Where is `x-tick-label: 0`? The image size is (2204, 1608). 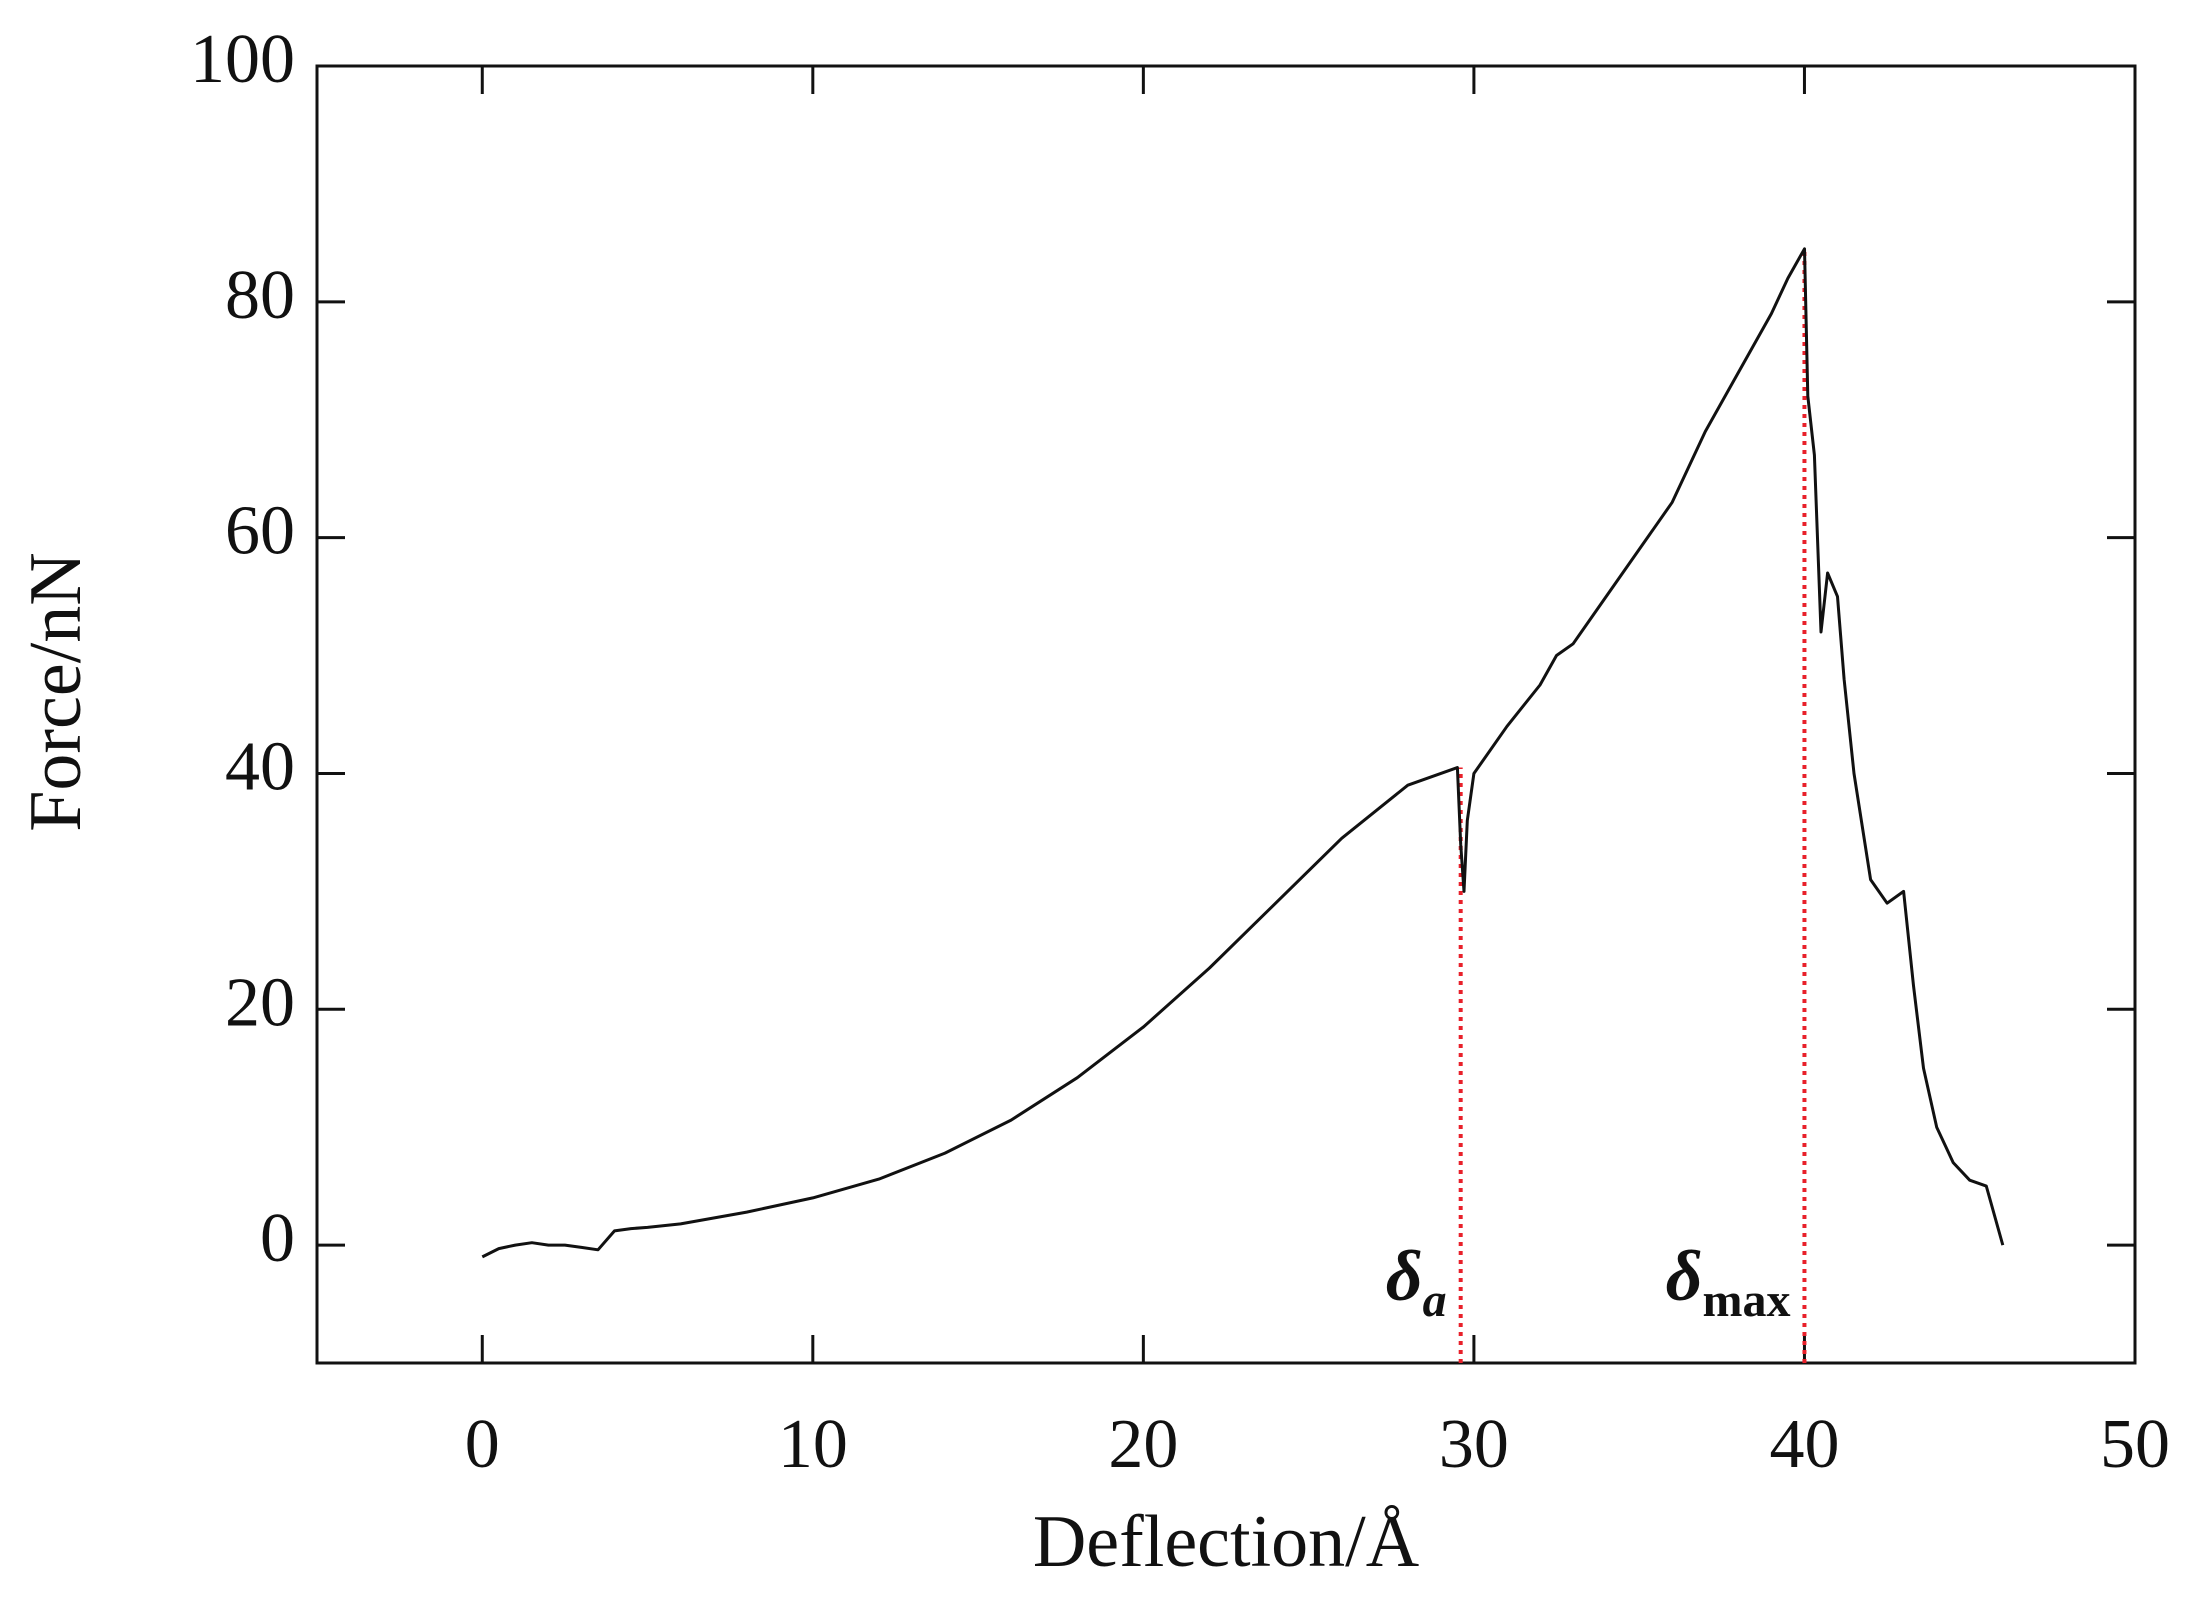 x-tick-label: 0 is located at coordinates (482, 1444).